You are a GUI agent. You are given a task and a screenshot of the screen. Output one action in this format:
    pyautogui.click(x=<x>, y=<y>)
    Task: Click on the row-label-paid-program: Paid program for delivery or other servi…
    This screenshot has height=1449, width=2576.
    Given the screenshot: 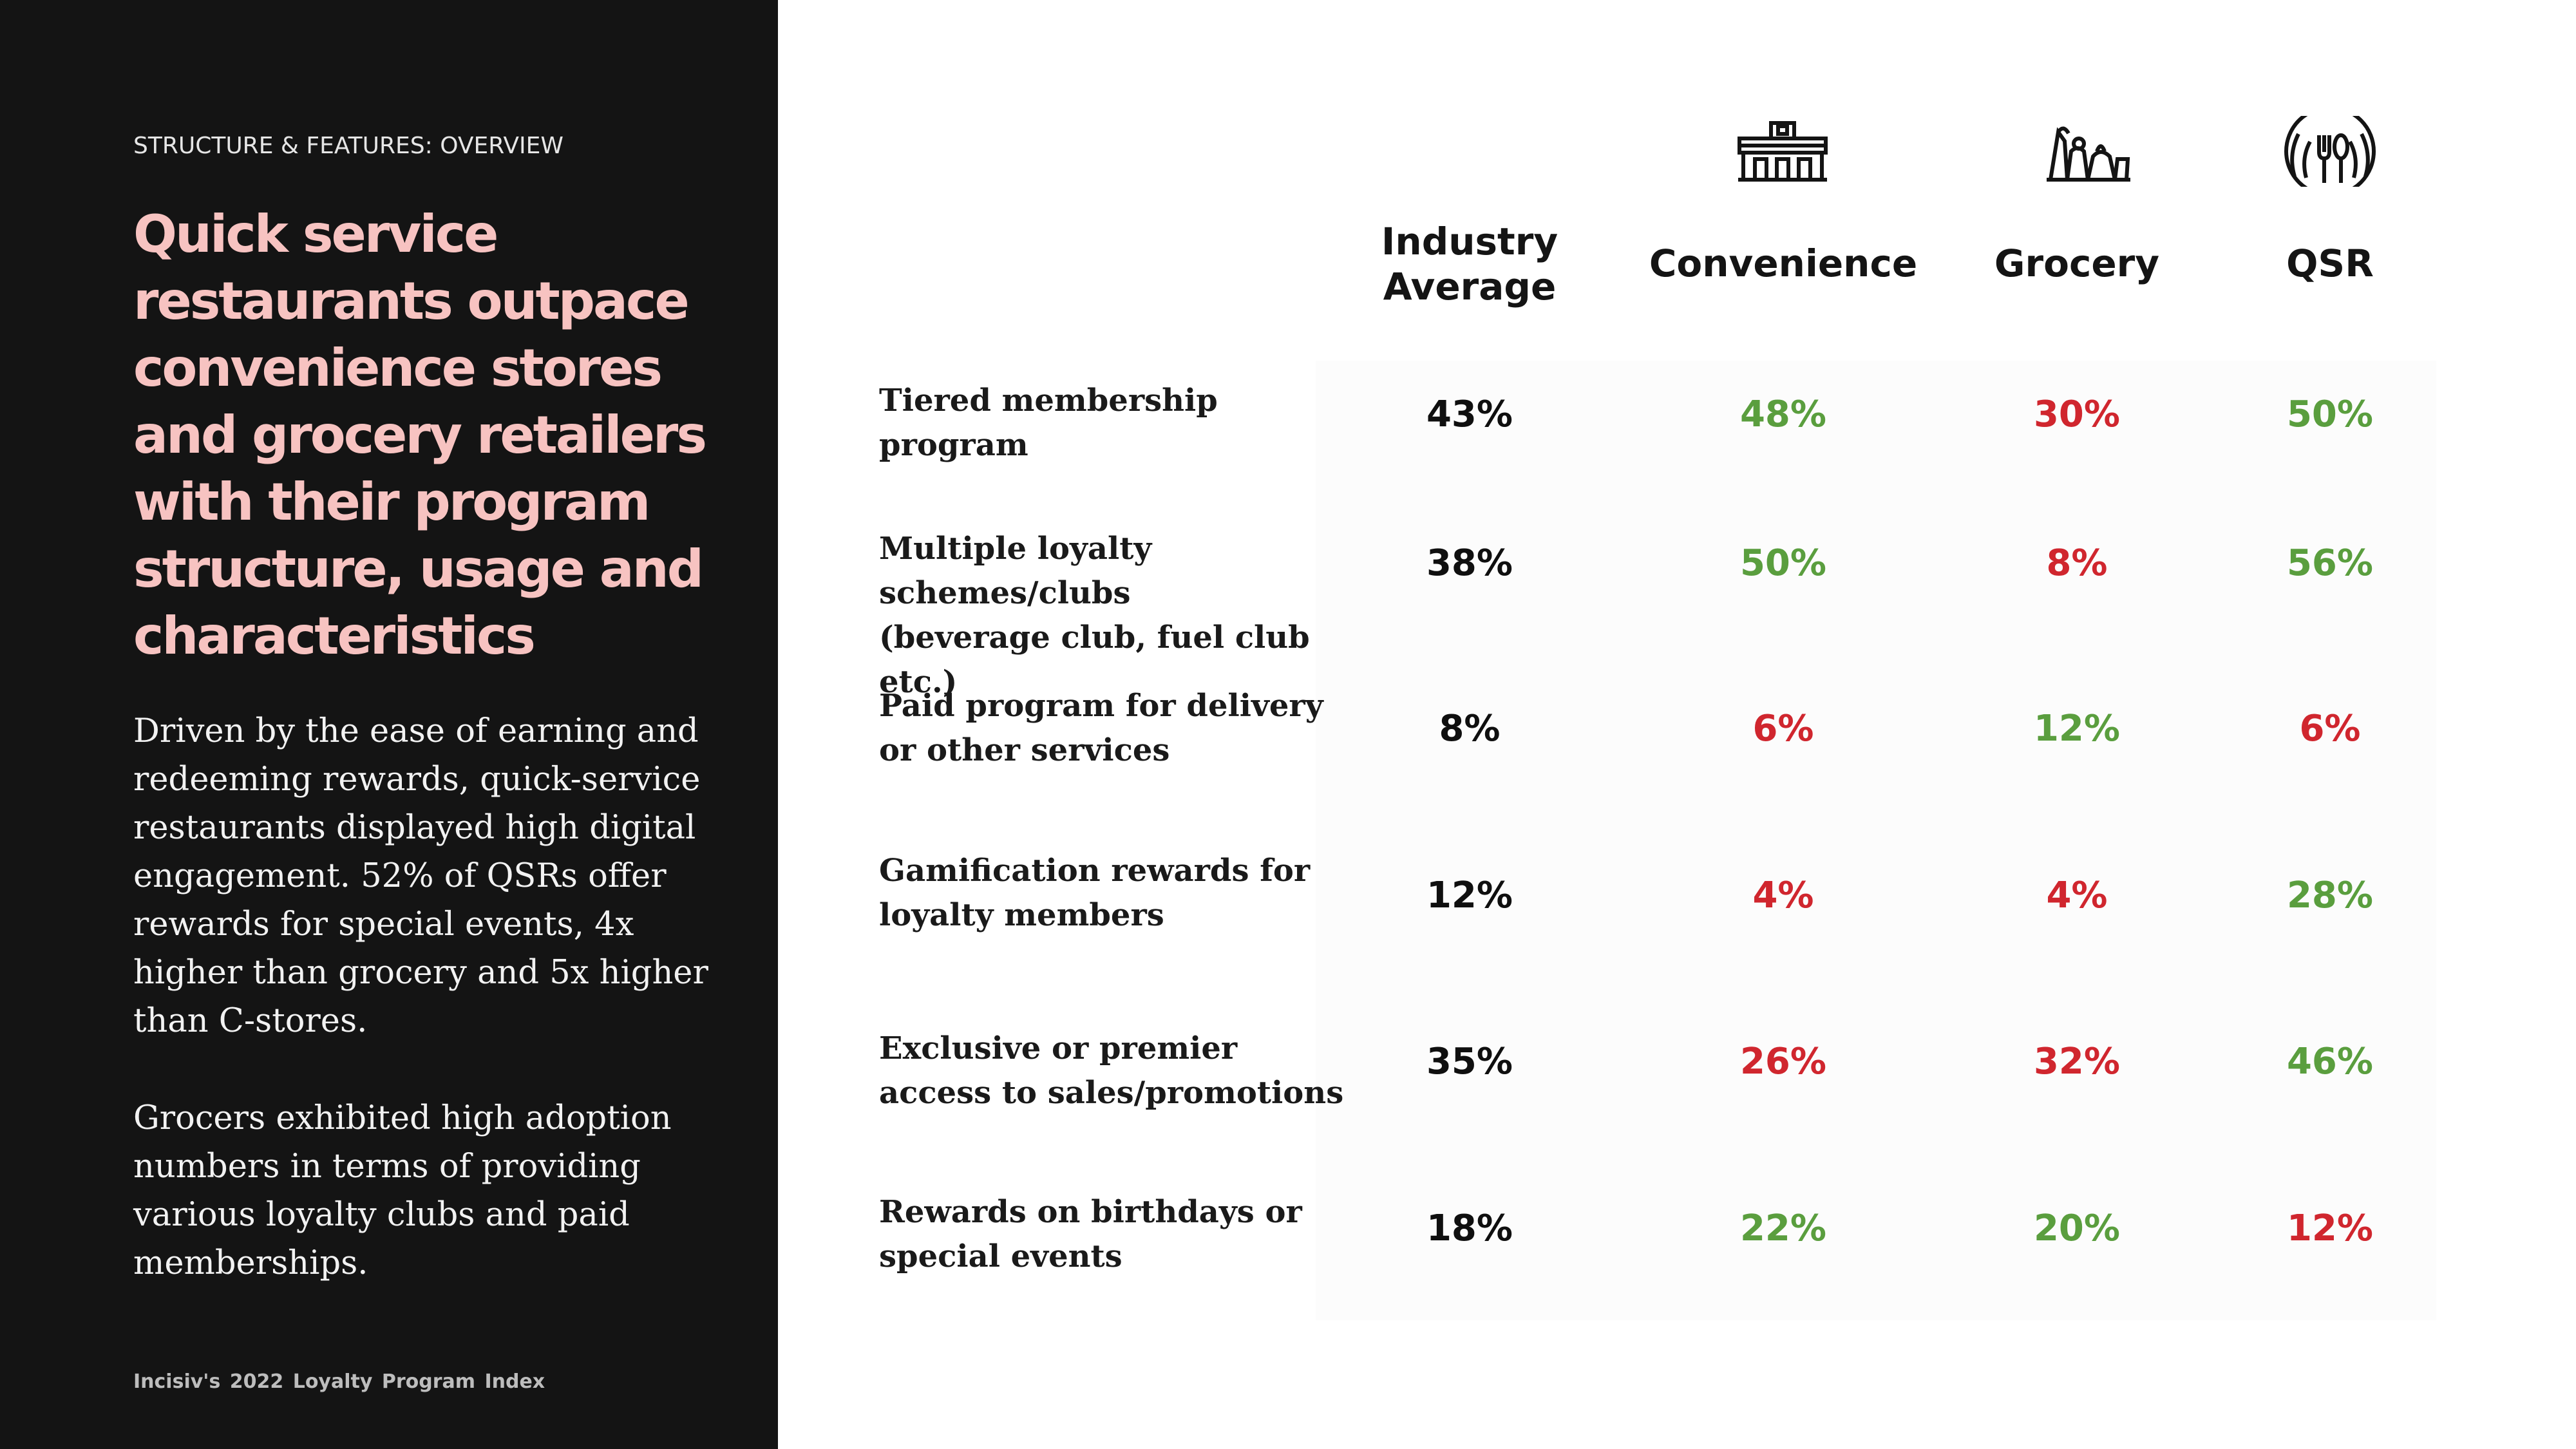 What is the action you would take?
    pyautogui.click(x=1101, y=728)
    